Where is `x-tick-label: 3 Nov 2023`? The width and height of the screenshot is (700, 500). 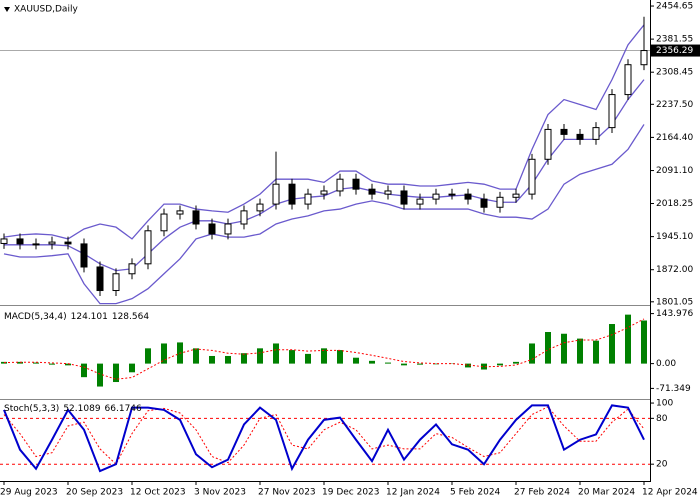 x-tick-label: 3 Nov 2023 is located at coordinates (220, 493).